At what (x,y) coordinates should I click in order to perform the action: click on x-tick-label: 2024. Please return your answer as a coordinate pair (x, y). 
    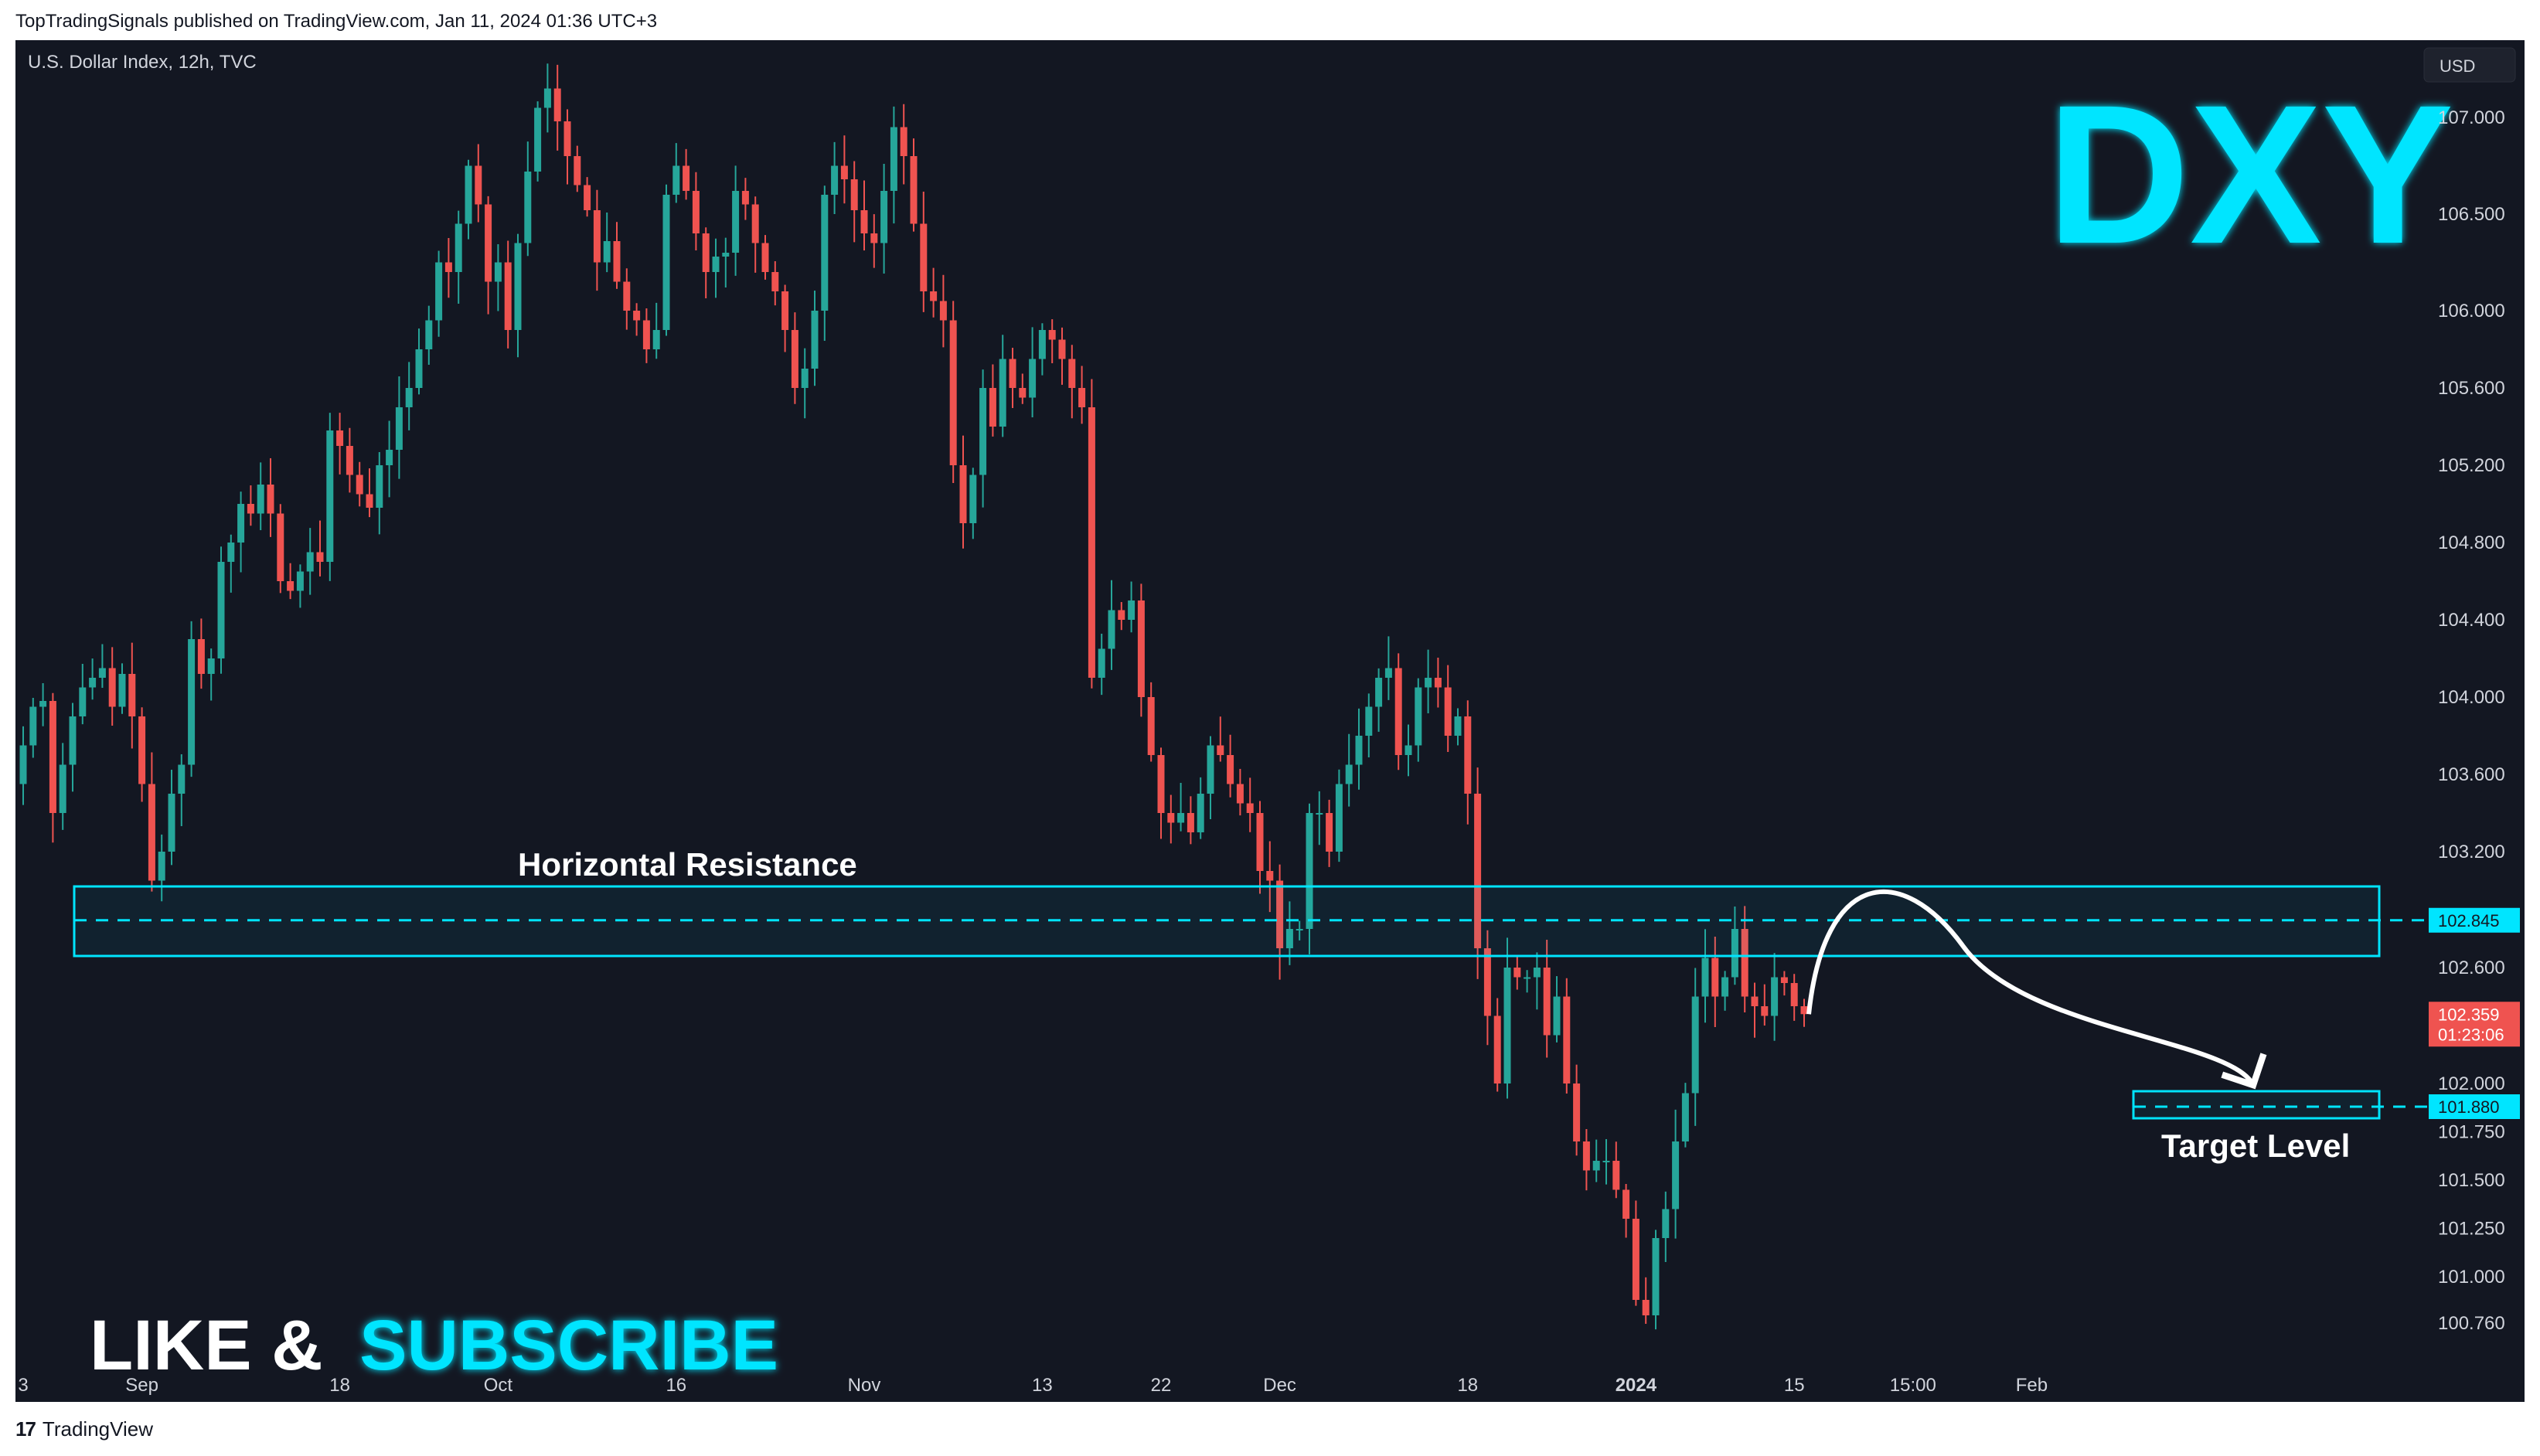
    Looking at the image, I should click on (1636, 1386).